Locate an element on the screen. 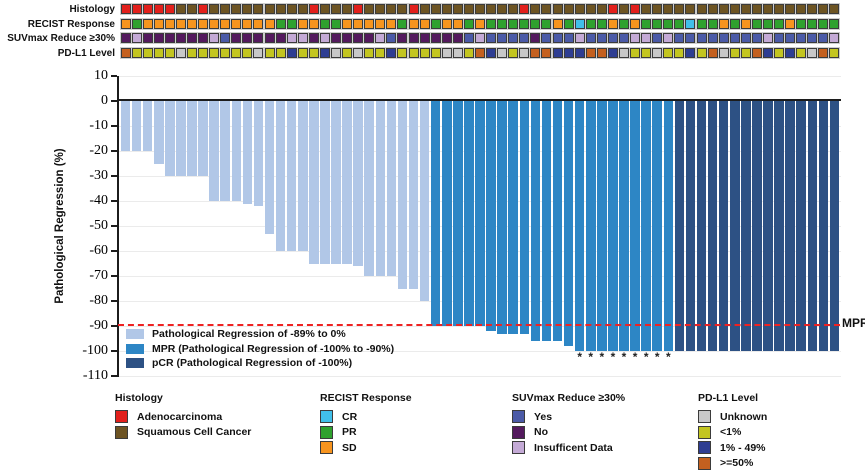 This screenshot has height=472, width=865. legend-pdl1: PD-L1 Level Unknown <1% 1% - 49% >=50% is located at coordinates (732, 431).